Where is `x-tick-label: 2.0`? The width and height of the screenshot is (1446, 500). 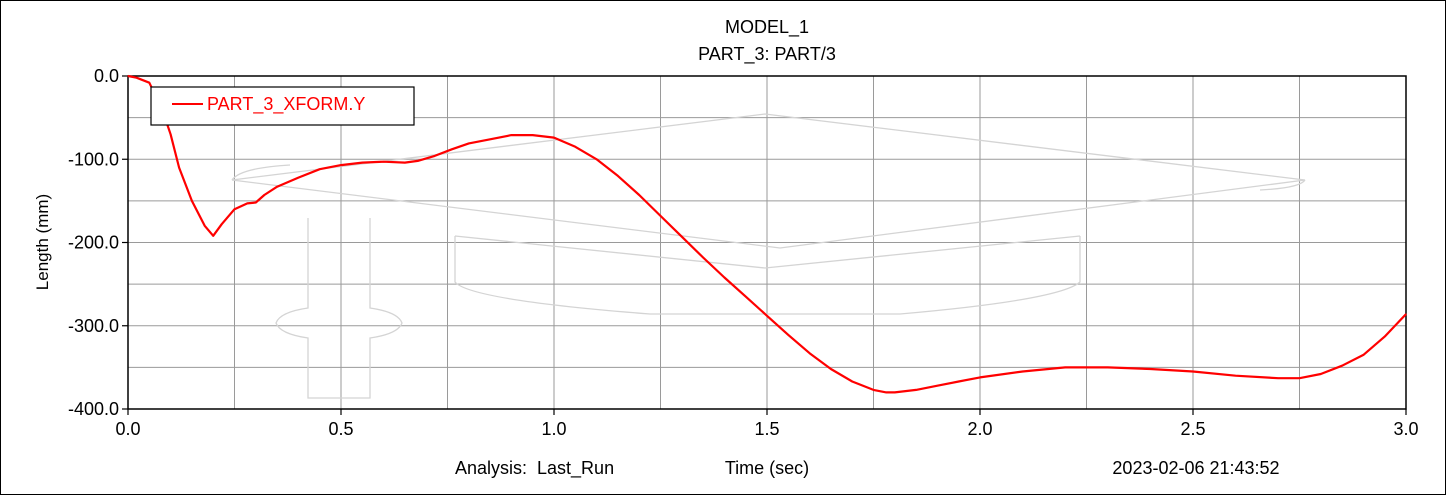
x-tick-label: 2.0 is located at coordinates (979, 429).